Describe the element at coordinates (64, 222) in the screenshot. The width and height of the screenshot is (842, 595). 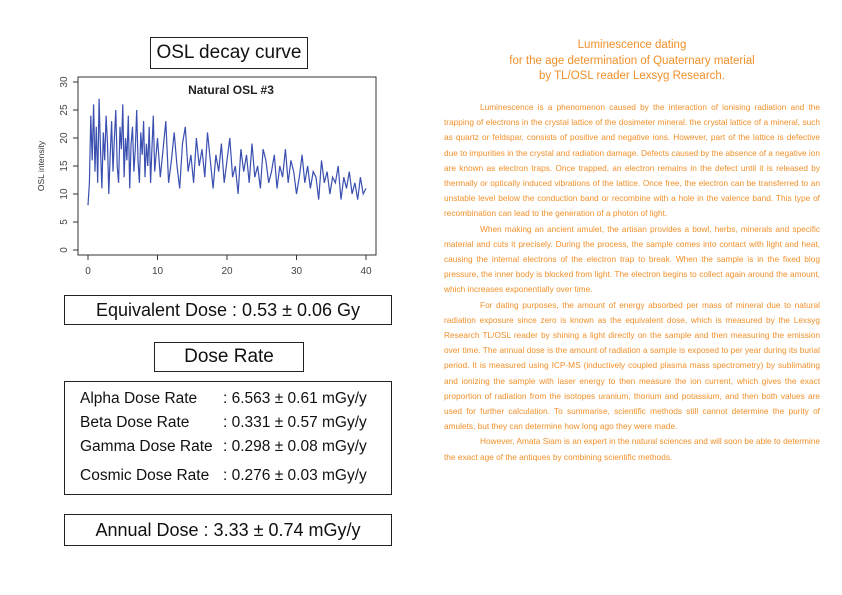
I see `y-tick-label: 5` at that location.